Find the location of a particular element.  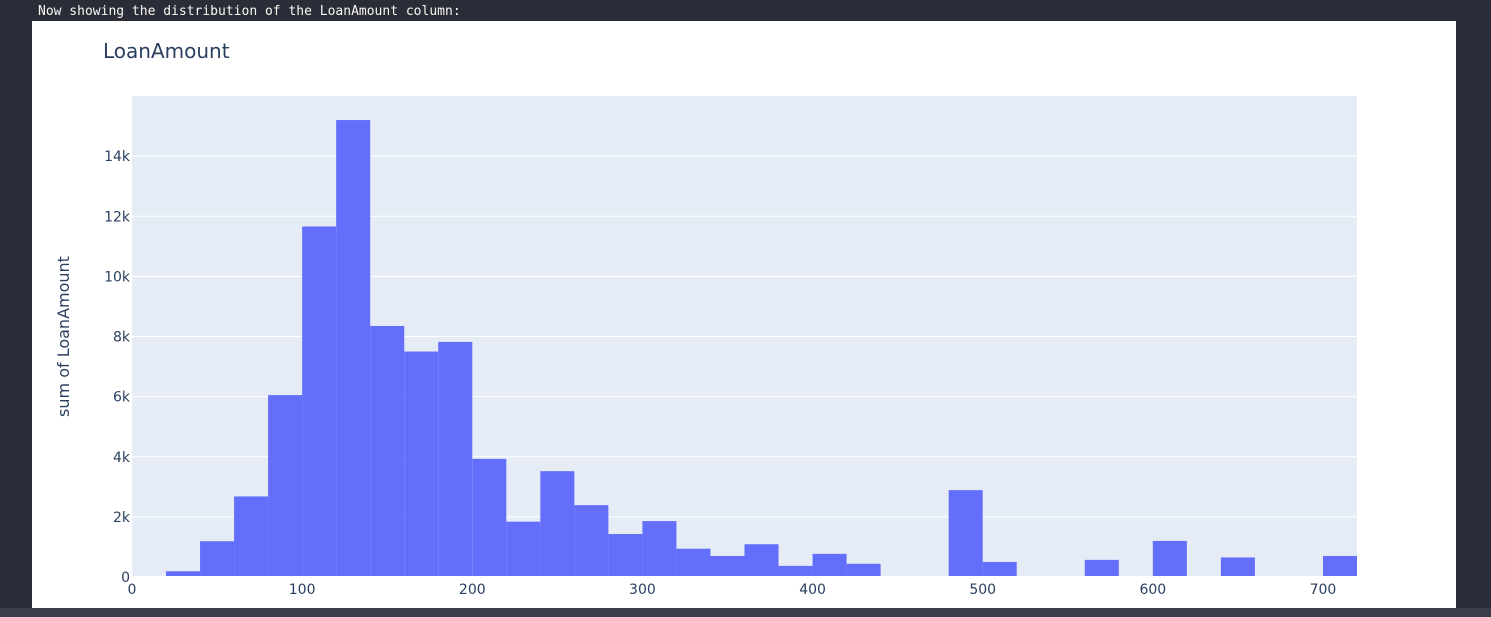

y-tick-label: 6k is located at coordinates (122, 398).